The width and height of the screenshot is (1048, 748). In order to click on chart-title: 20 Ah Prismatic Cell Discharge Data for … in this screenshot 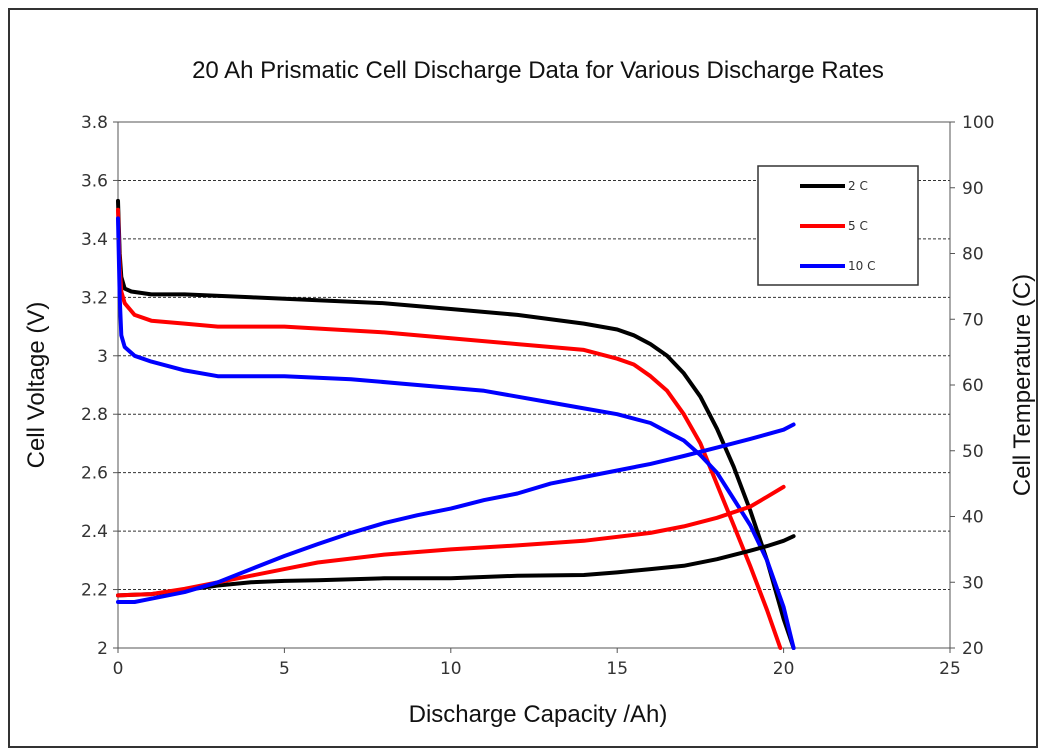, I will do `click(538, 70)`.